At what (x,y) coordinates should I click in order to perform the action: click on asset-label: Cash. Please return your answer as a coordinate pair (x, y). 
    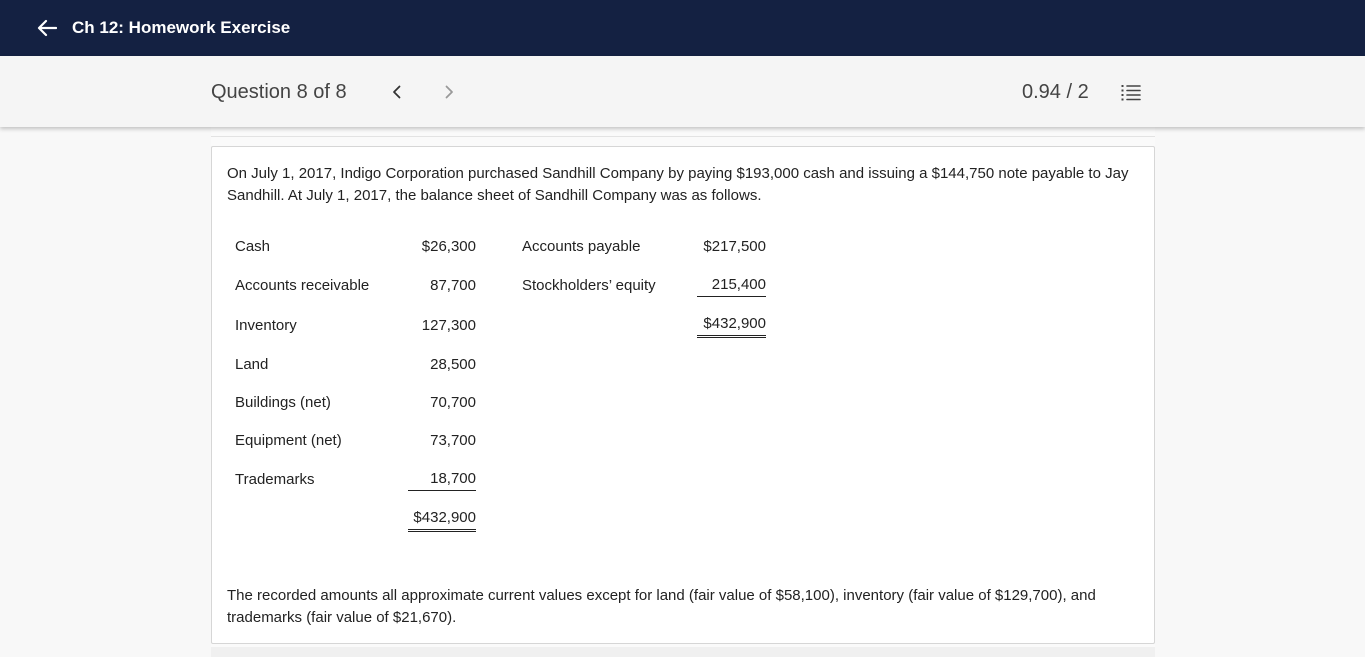
    Looking at the image, I should click on (253, 246).